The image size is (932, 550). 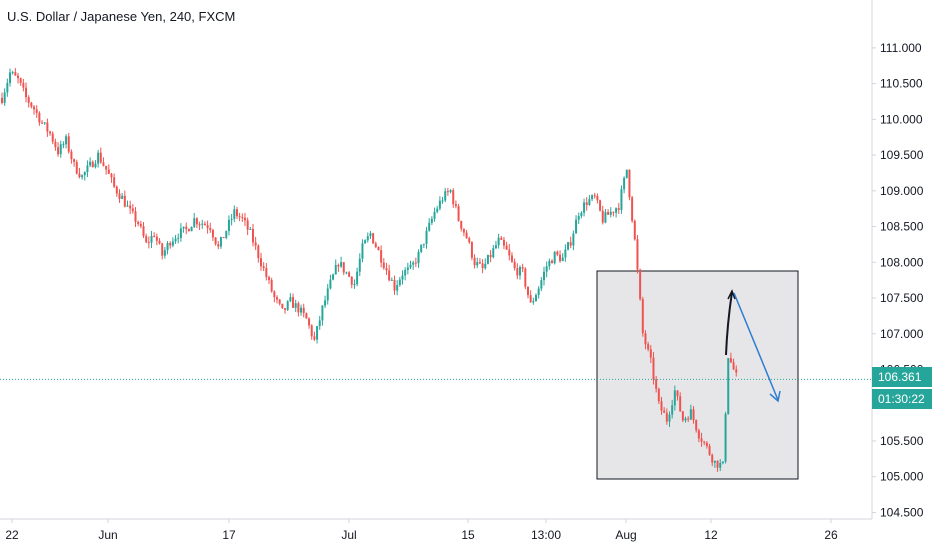 What do you see at coordinates (902, 399) in the screenshot?
I see `countdown-badge: 01:30:22` at bounding box center [902, 399].